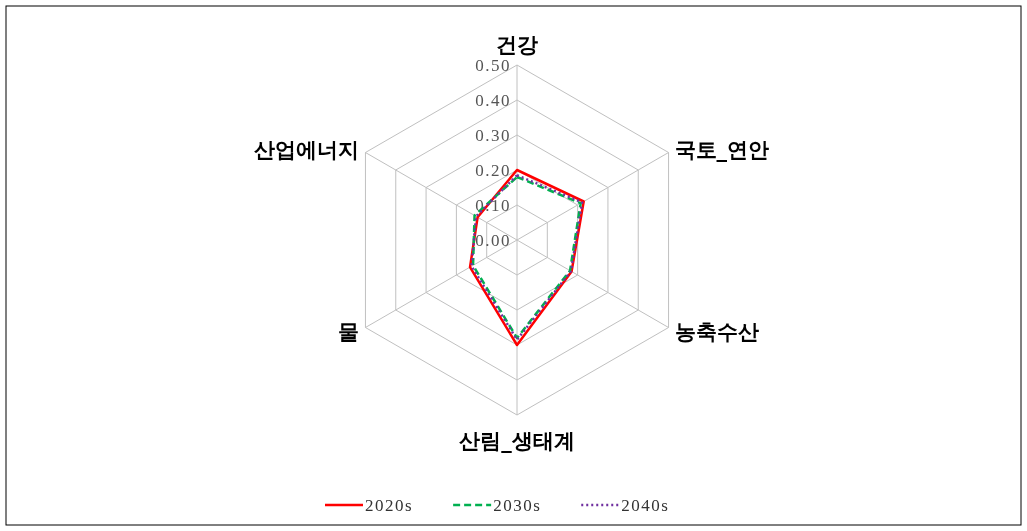 The height and width of the screenshot is (531, 1027). I want to click on legend-label: 2030s, so click(517, 505).